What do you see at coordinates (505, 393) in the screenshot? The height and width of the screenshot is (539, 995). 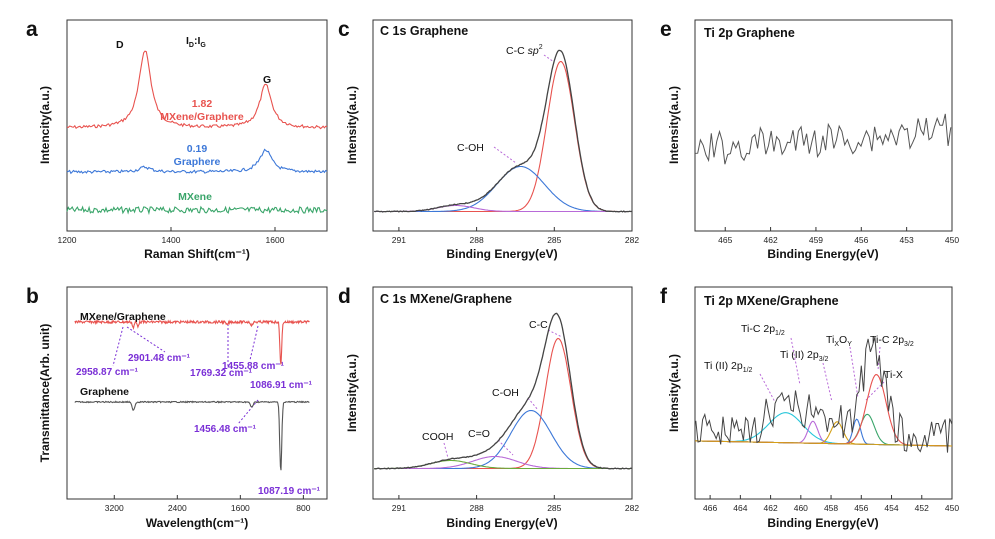 I see `d-label-coh: C-OH` at bounding box center [505, 393].